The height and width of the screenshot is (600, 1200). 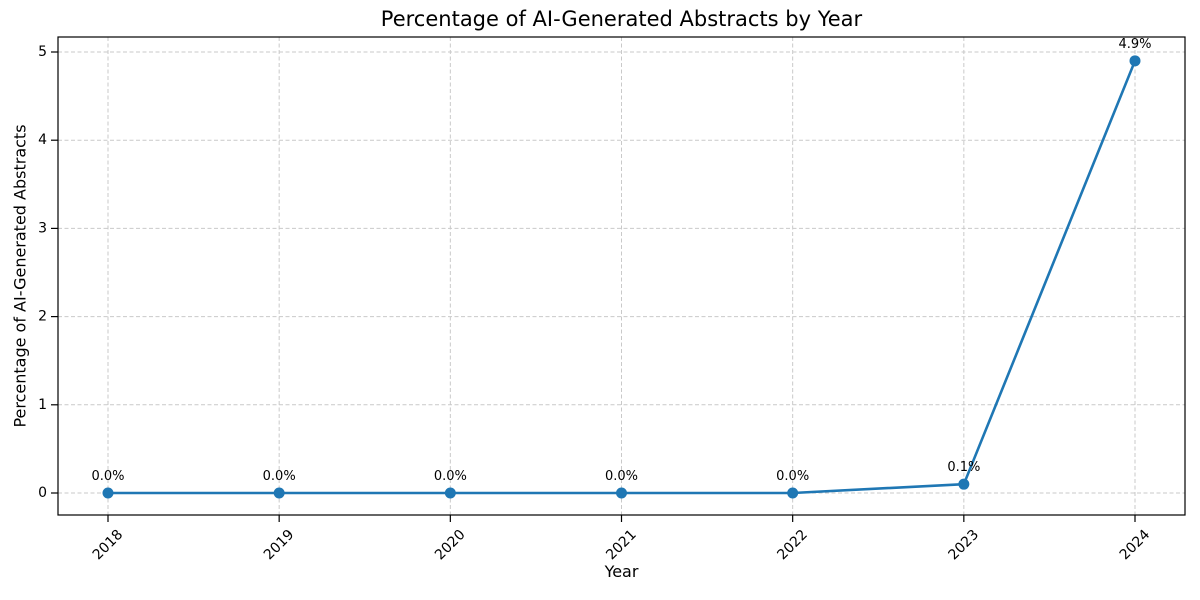 I want to click on y-tick-label: 0, so click(x=42, y=493).